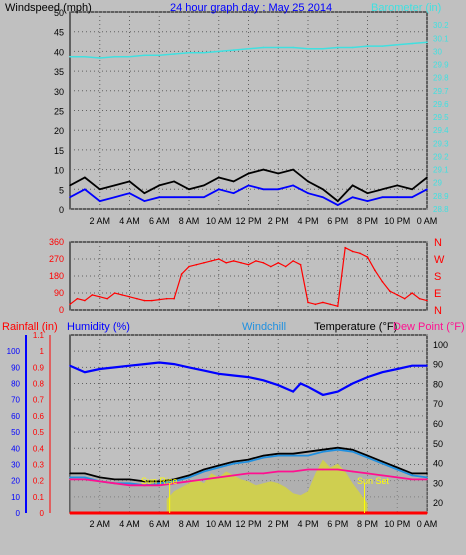 The width and height of the screenshot is (466, 555). I want to click on time-tick-label: 8 PM, so click(367, 524).